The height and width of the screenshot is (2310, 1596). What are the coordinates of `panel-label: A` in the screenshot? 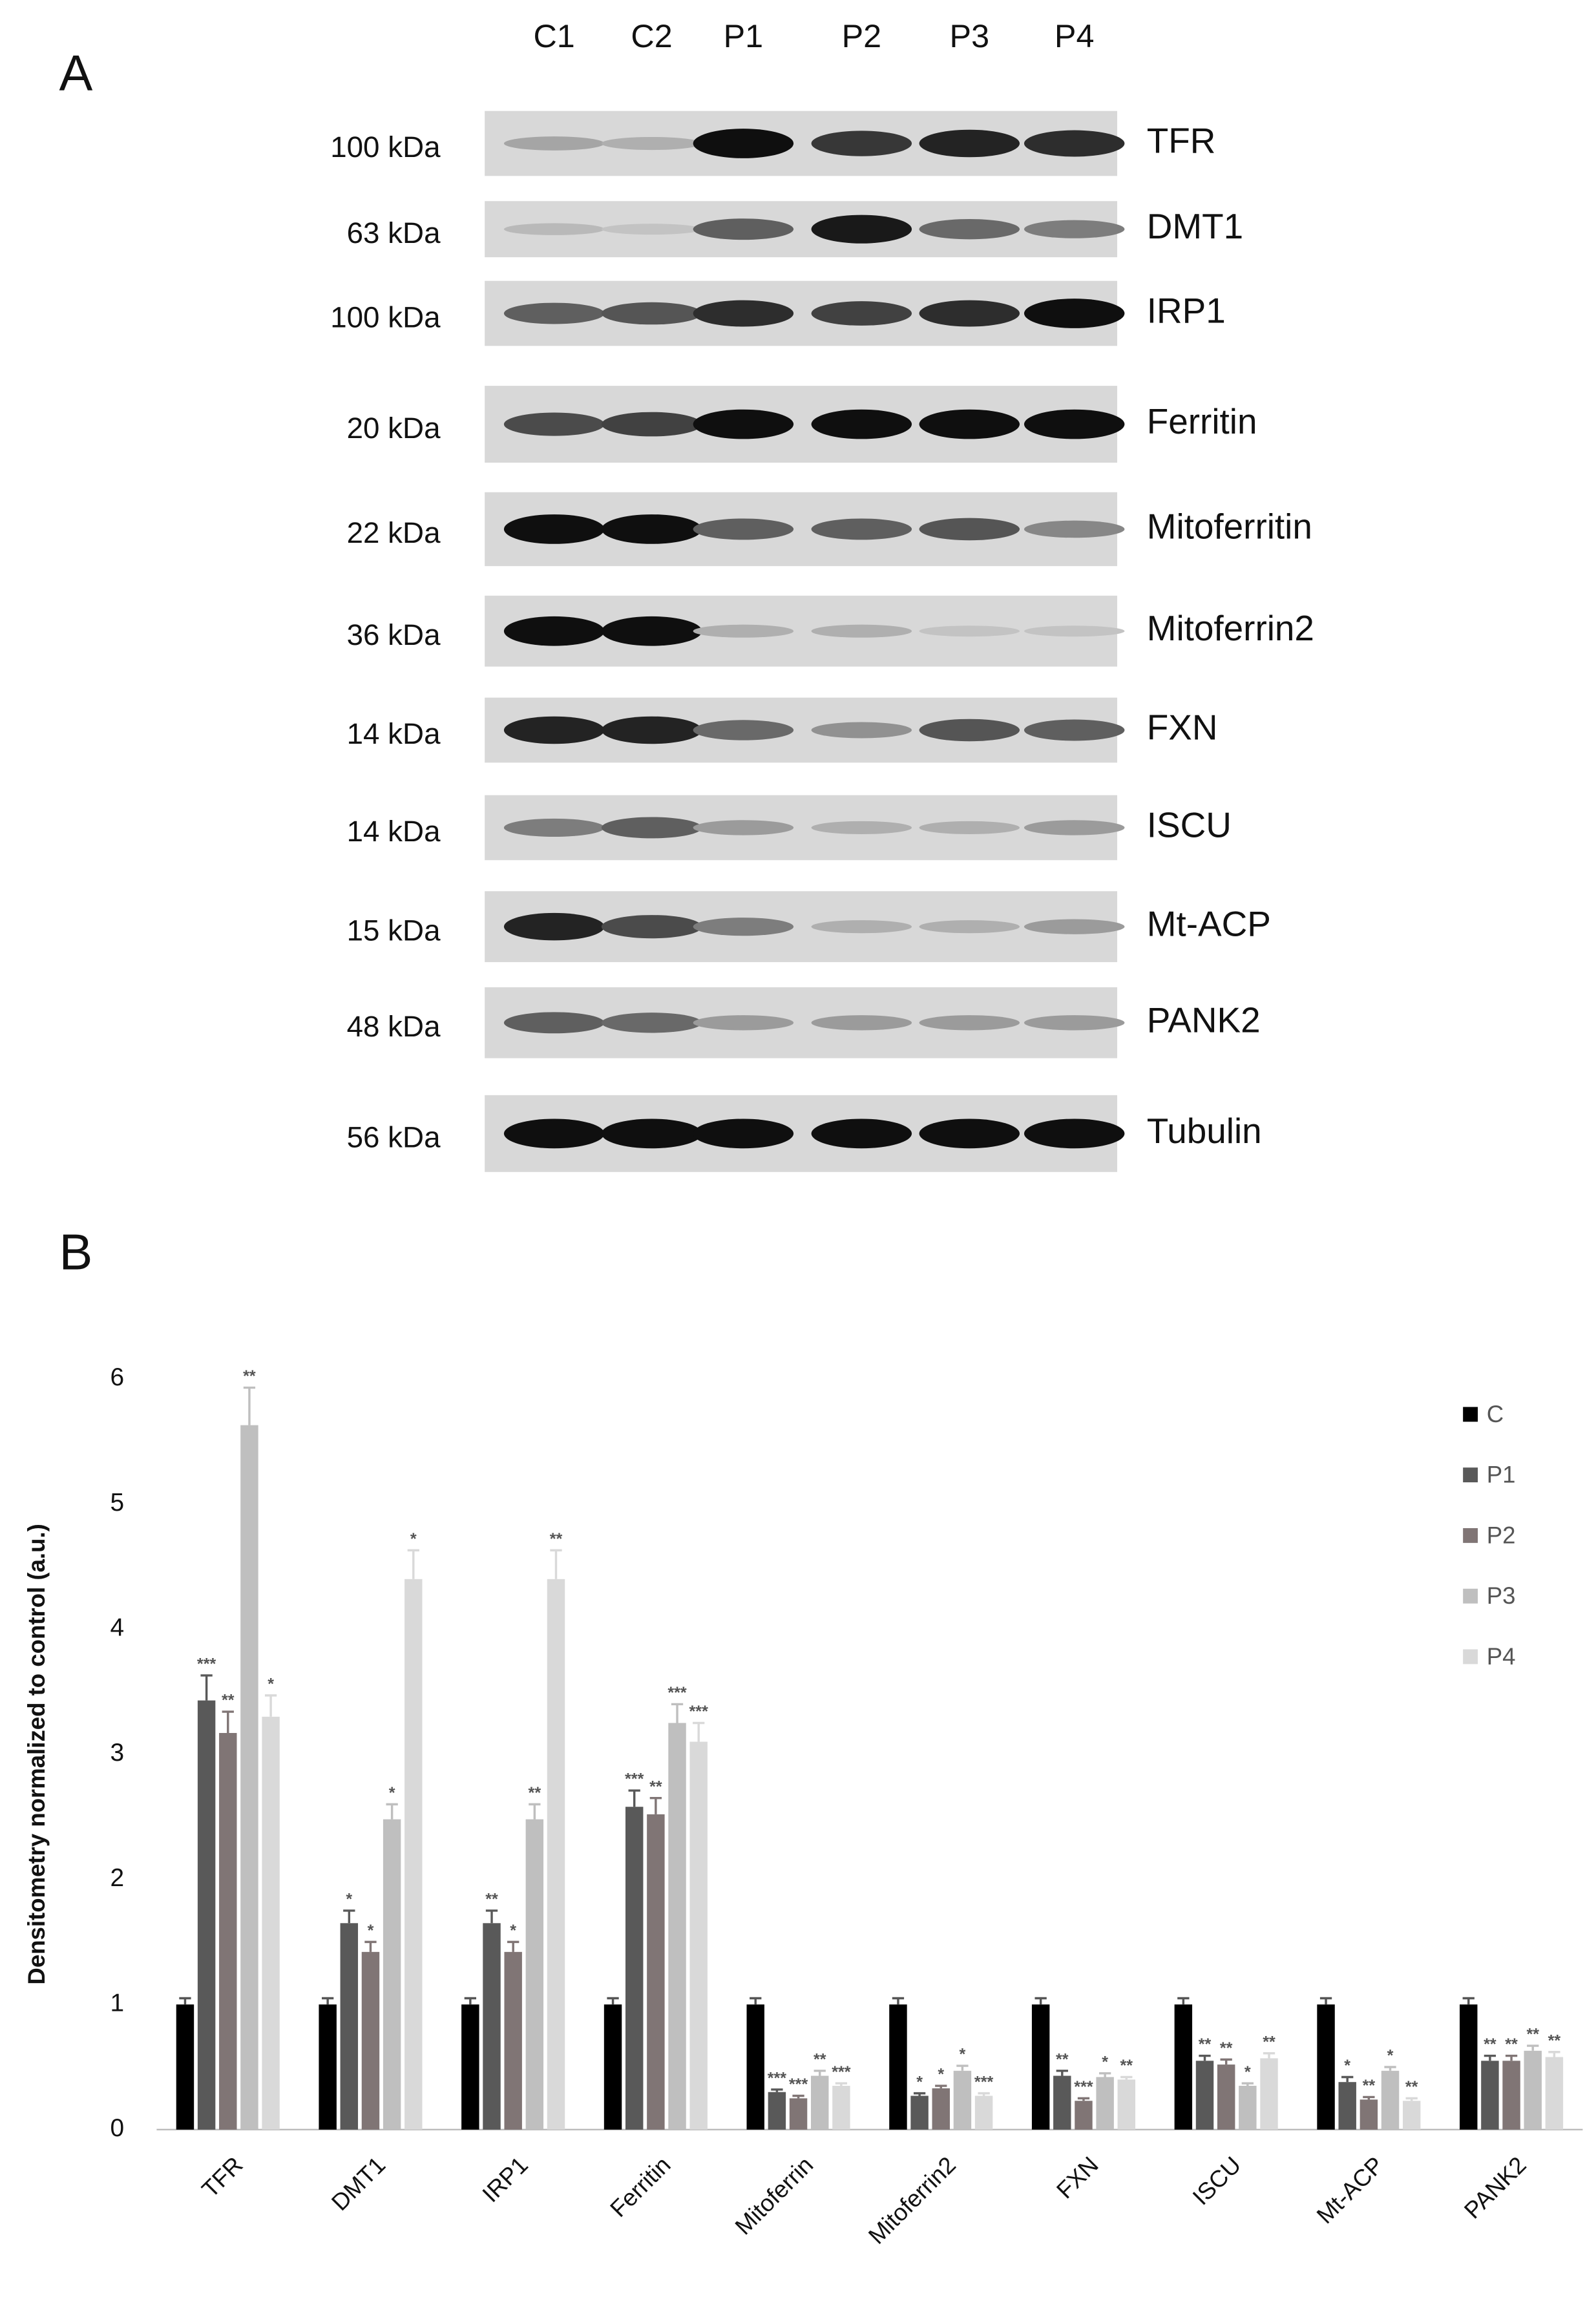 It's located at (76, 73).